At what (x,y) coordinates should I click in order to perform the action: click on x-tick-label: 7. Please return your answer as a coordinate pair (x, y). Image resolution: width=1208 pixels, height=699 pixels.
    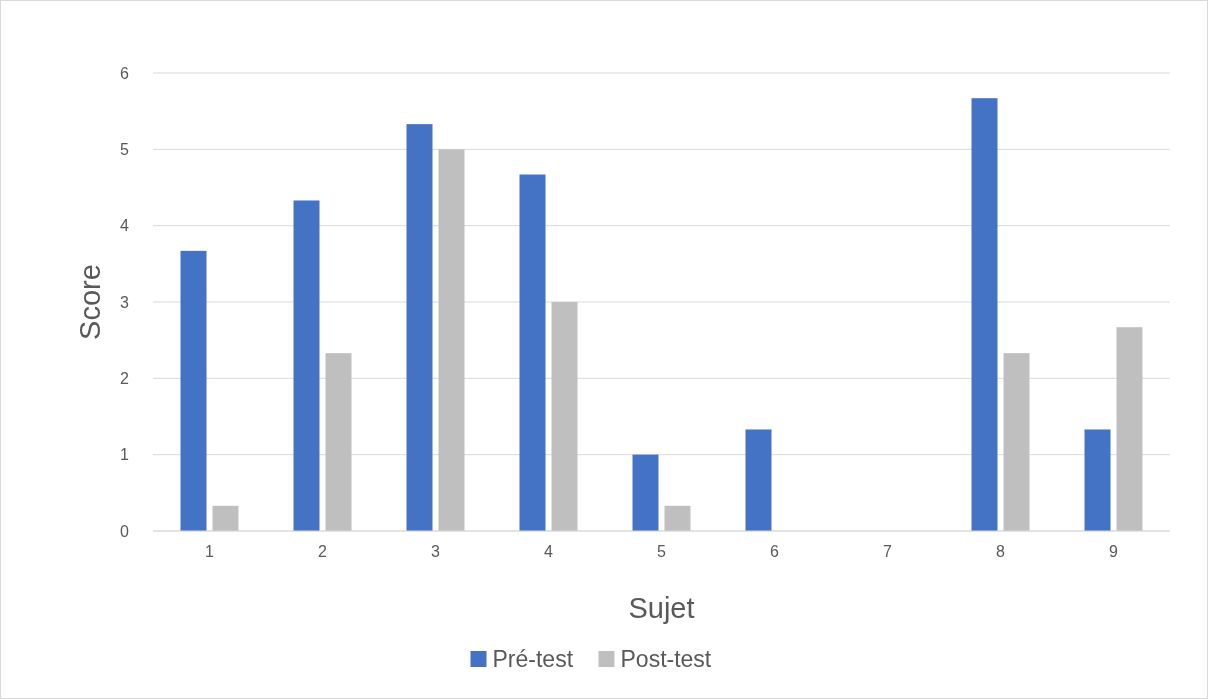
    Looking at the image, I should click on (888, 551).